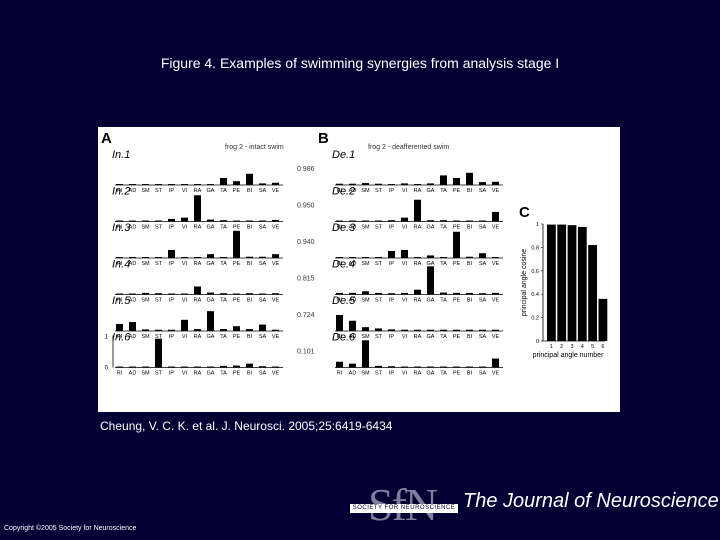 This screenshot has height=540, width=720. I want to click on panel-b-synergy-label: De.2, so click(343, 192).